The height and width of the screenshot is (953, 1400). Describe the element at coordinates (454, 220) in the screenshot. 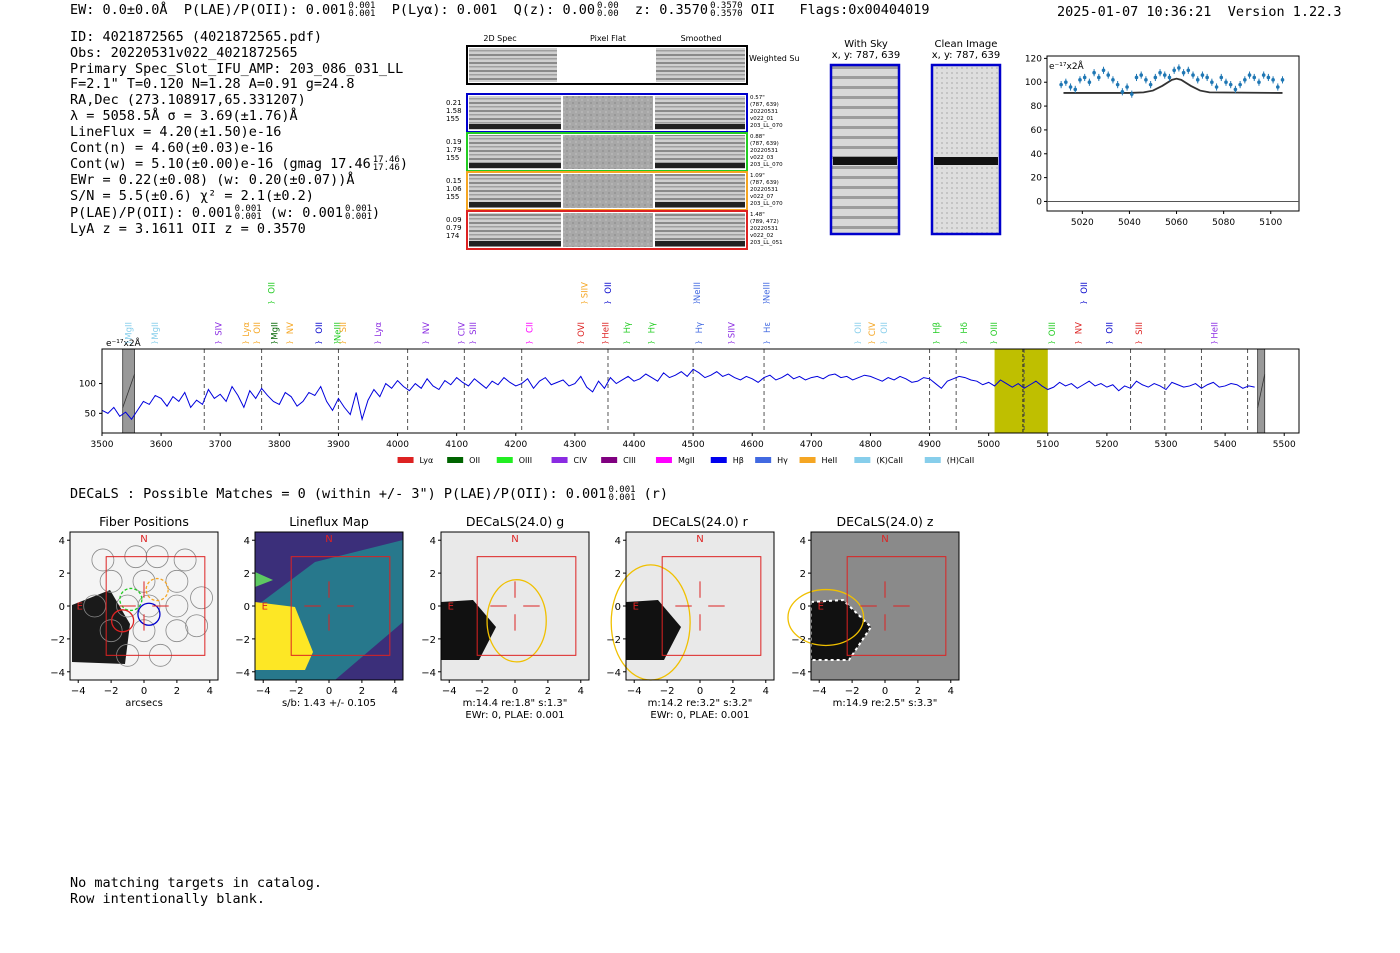

I see `cutout-row-value: 0.09` at that location.